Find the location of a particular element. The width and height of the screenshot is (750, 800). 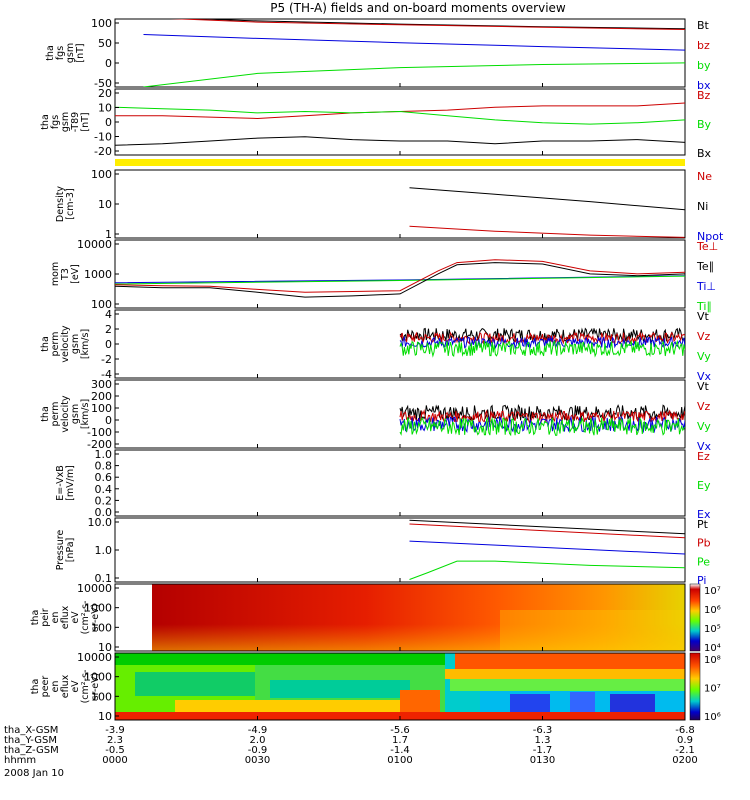

series-line-vx is located at coordinates (542, 424).